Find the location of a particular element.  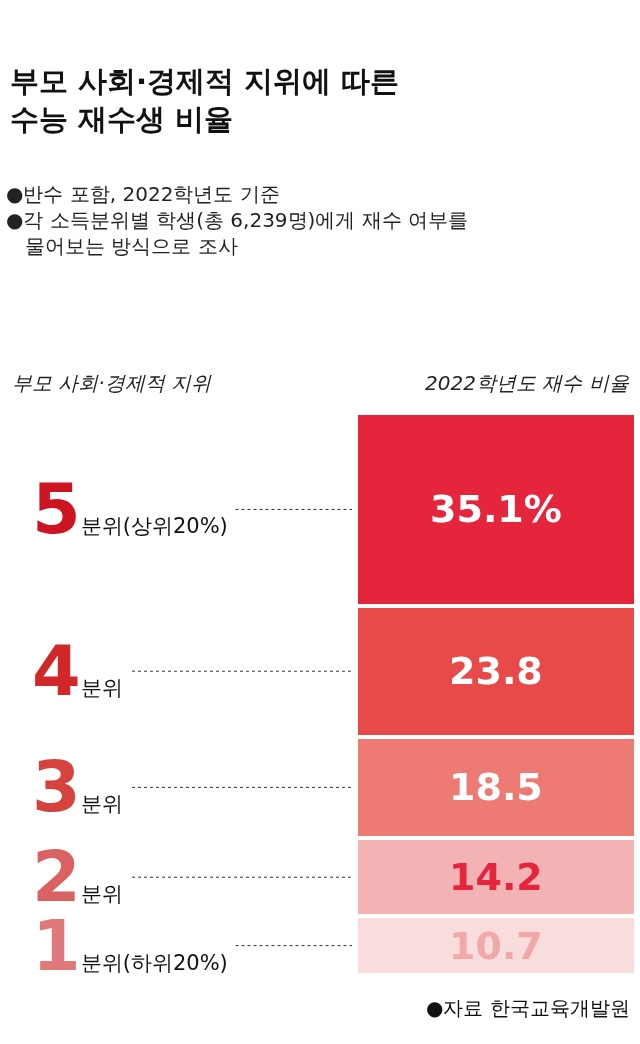

chart-title: 부모 사회·경제적 지위에 따른 수능 재수생 비율 is located at coordinates (205, 100).